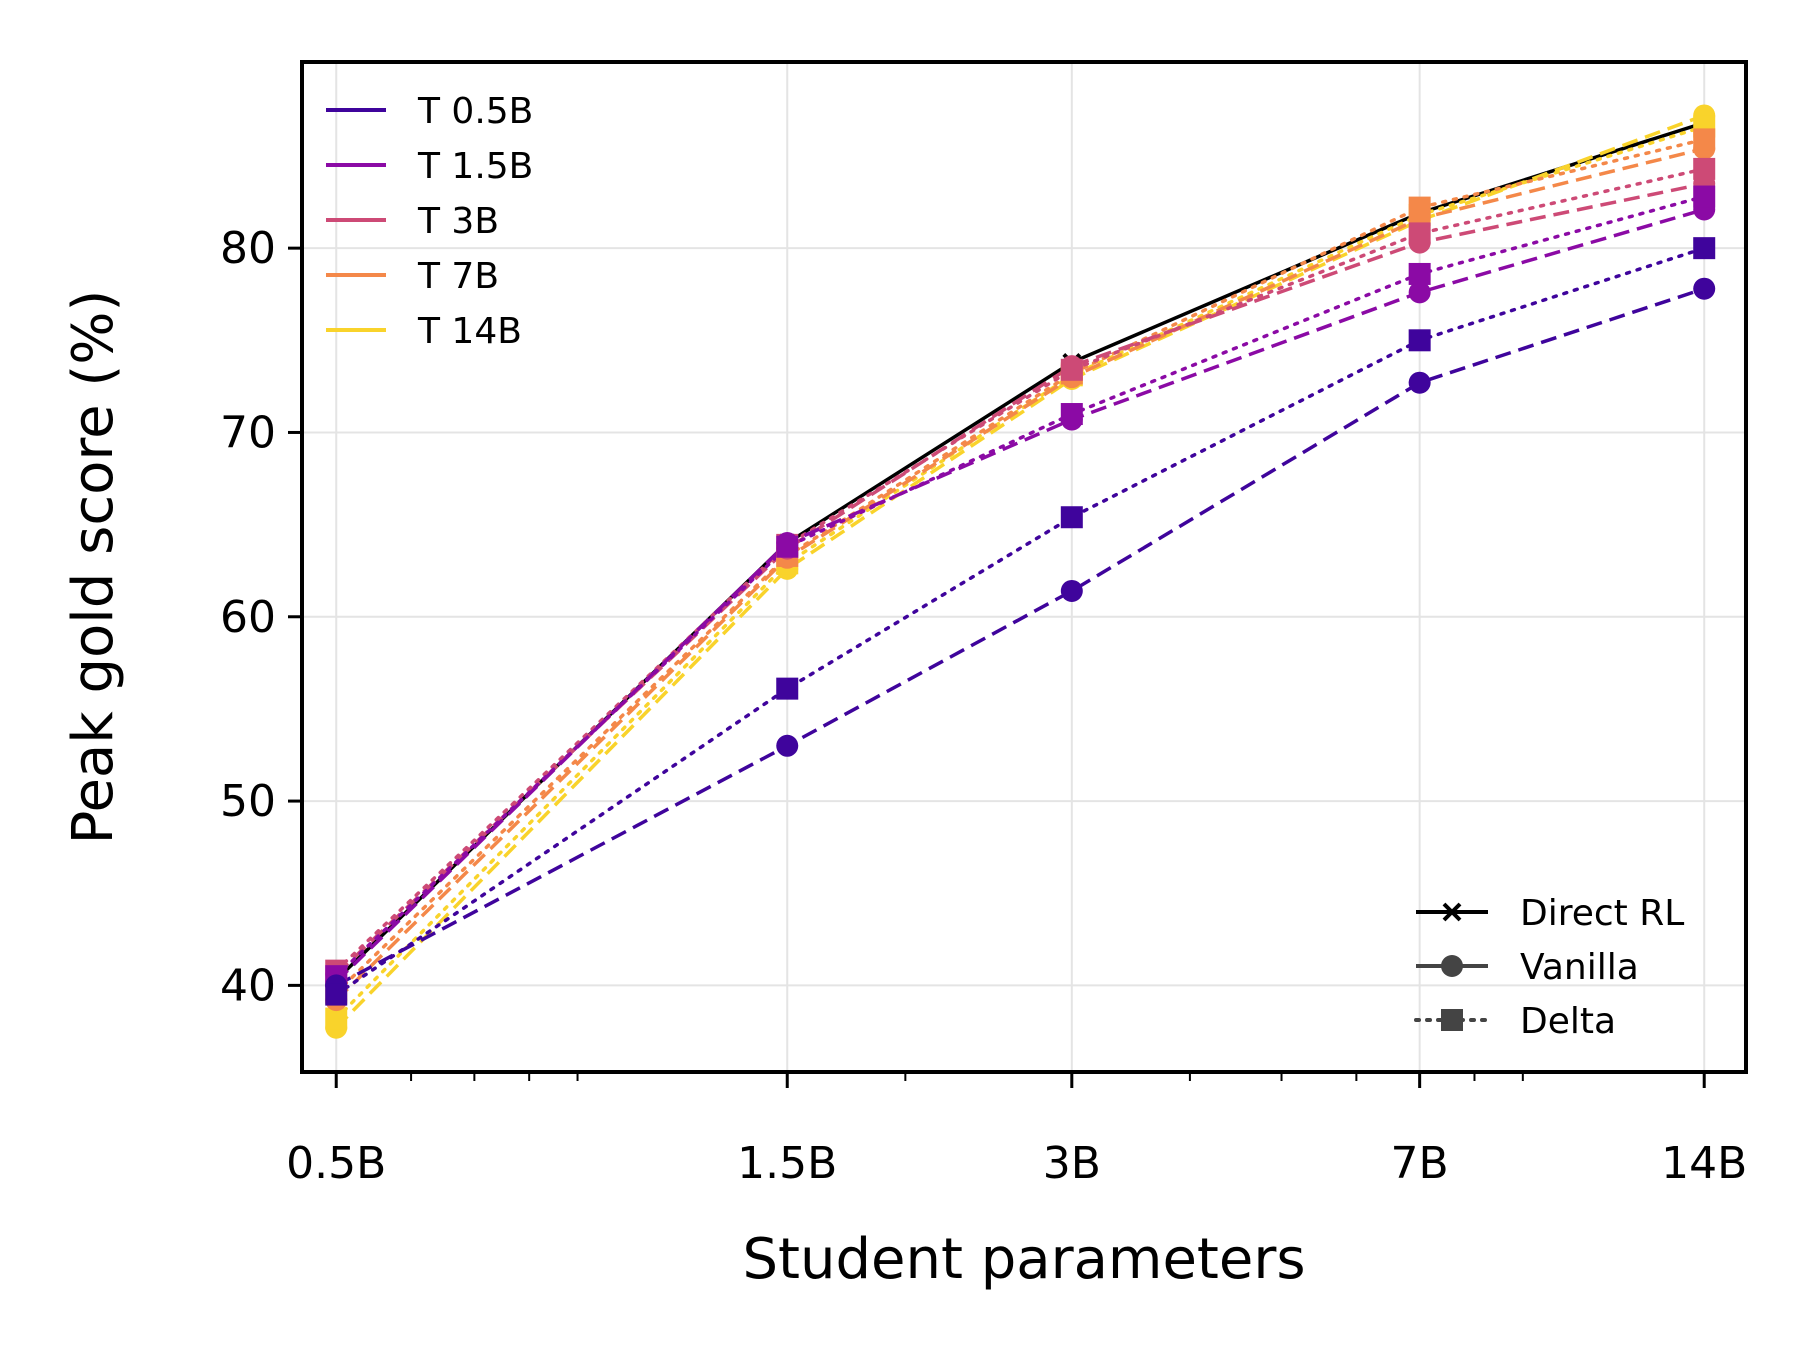 The width and height of the screenshot is (1800, 1353). I want to click on legend-circle-marker, so click(1452, 966).